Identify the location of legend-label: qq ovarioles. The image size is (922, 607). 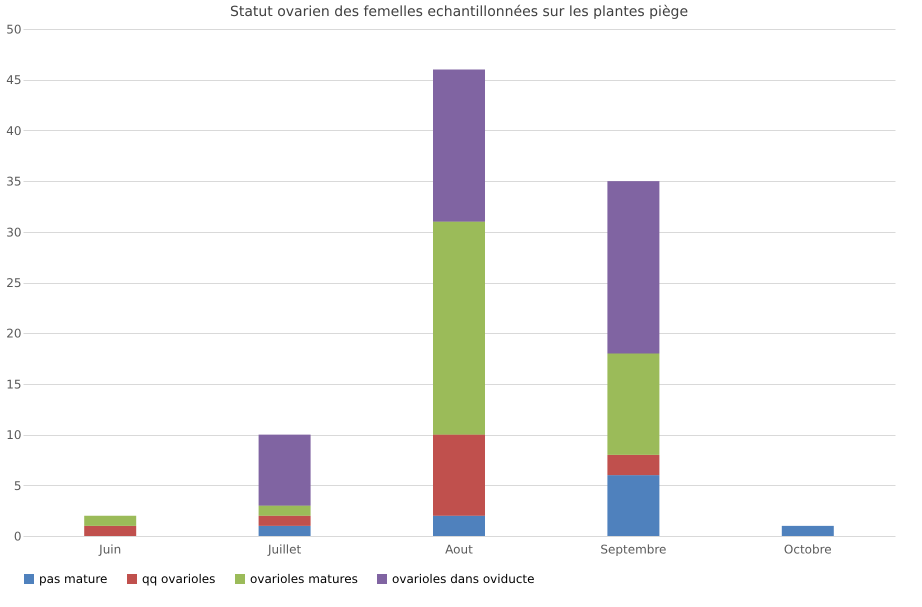
(179, 579).